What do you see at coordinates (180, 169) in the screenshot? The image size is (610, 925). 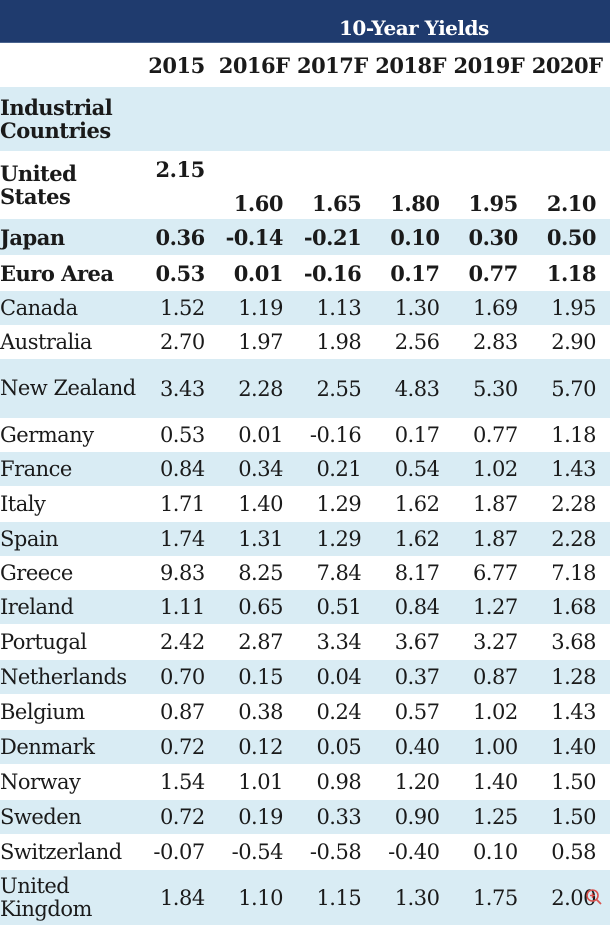 I see `yield-cell: 2.15` at bounding box center [180, 169].